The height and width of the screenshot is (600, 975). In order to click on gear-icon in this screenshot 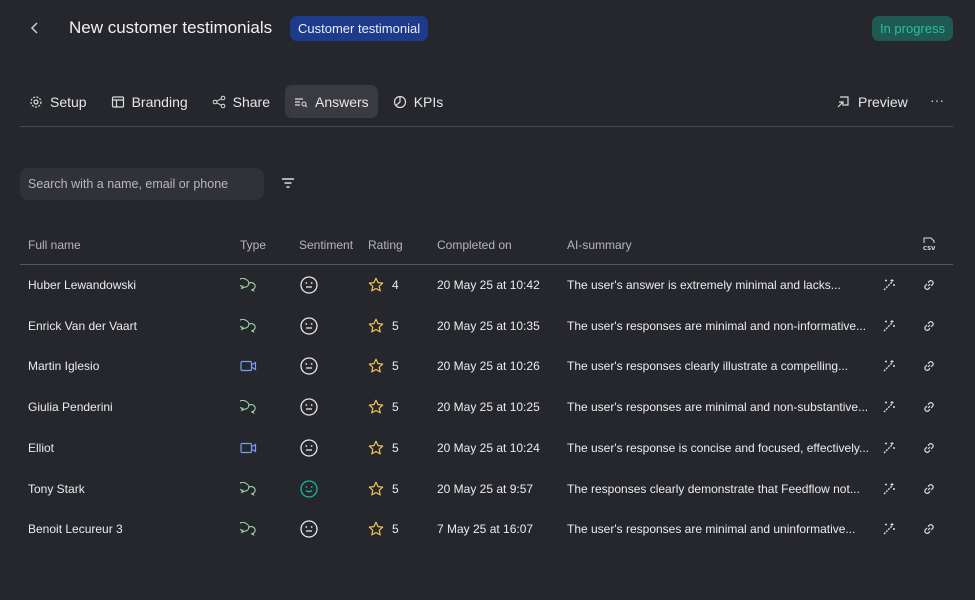, I will do `click(36, 102)`.